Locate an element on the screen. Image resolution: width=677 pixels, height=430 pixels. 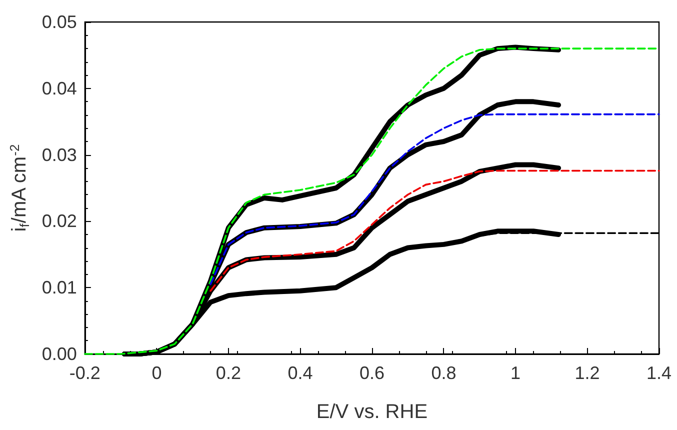
x-tick-label: 0.8 is located at coordinates (443, 373).